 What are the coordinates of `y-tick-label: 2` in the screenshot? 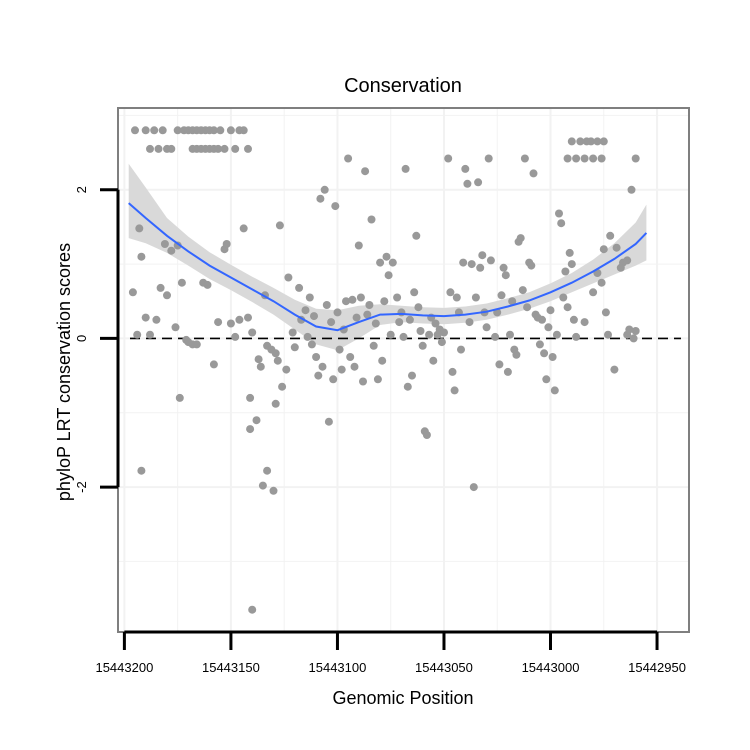 It's located at (81, 189).